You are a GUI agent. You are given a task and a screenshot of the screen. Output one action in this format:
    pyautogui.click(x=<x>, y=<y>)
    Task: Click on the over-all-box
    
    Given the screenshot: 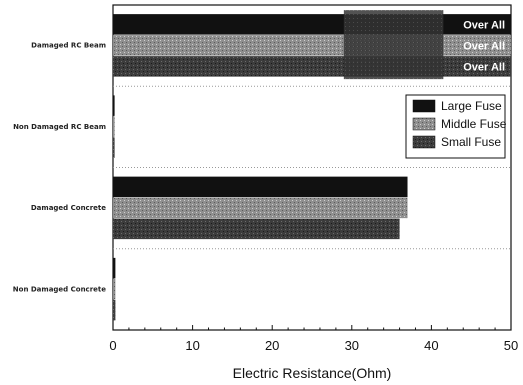 What is the action you would take?
    pyautogui.click(x=393, y=45)
    